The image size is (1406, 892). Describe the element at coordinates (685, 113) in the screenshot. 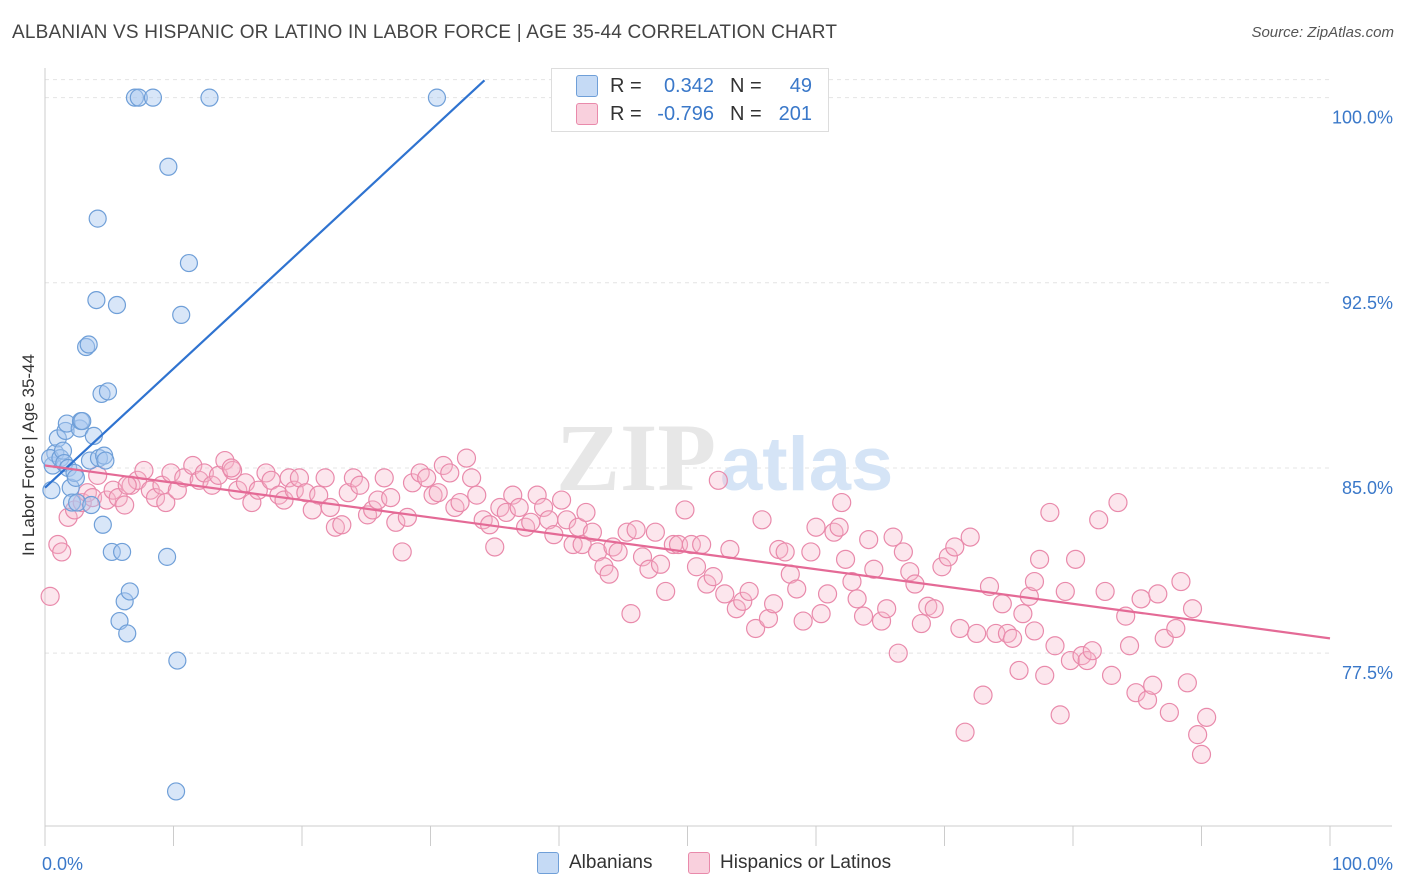

I see `legend-r-value: -0.796` at that location.